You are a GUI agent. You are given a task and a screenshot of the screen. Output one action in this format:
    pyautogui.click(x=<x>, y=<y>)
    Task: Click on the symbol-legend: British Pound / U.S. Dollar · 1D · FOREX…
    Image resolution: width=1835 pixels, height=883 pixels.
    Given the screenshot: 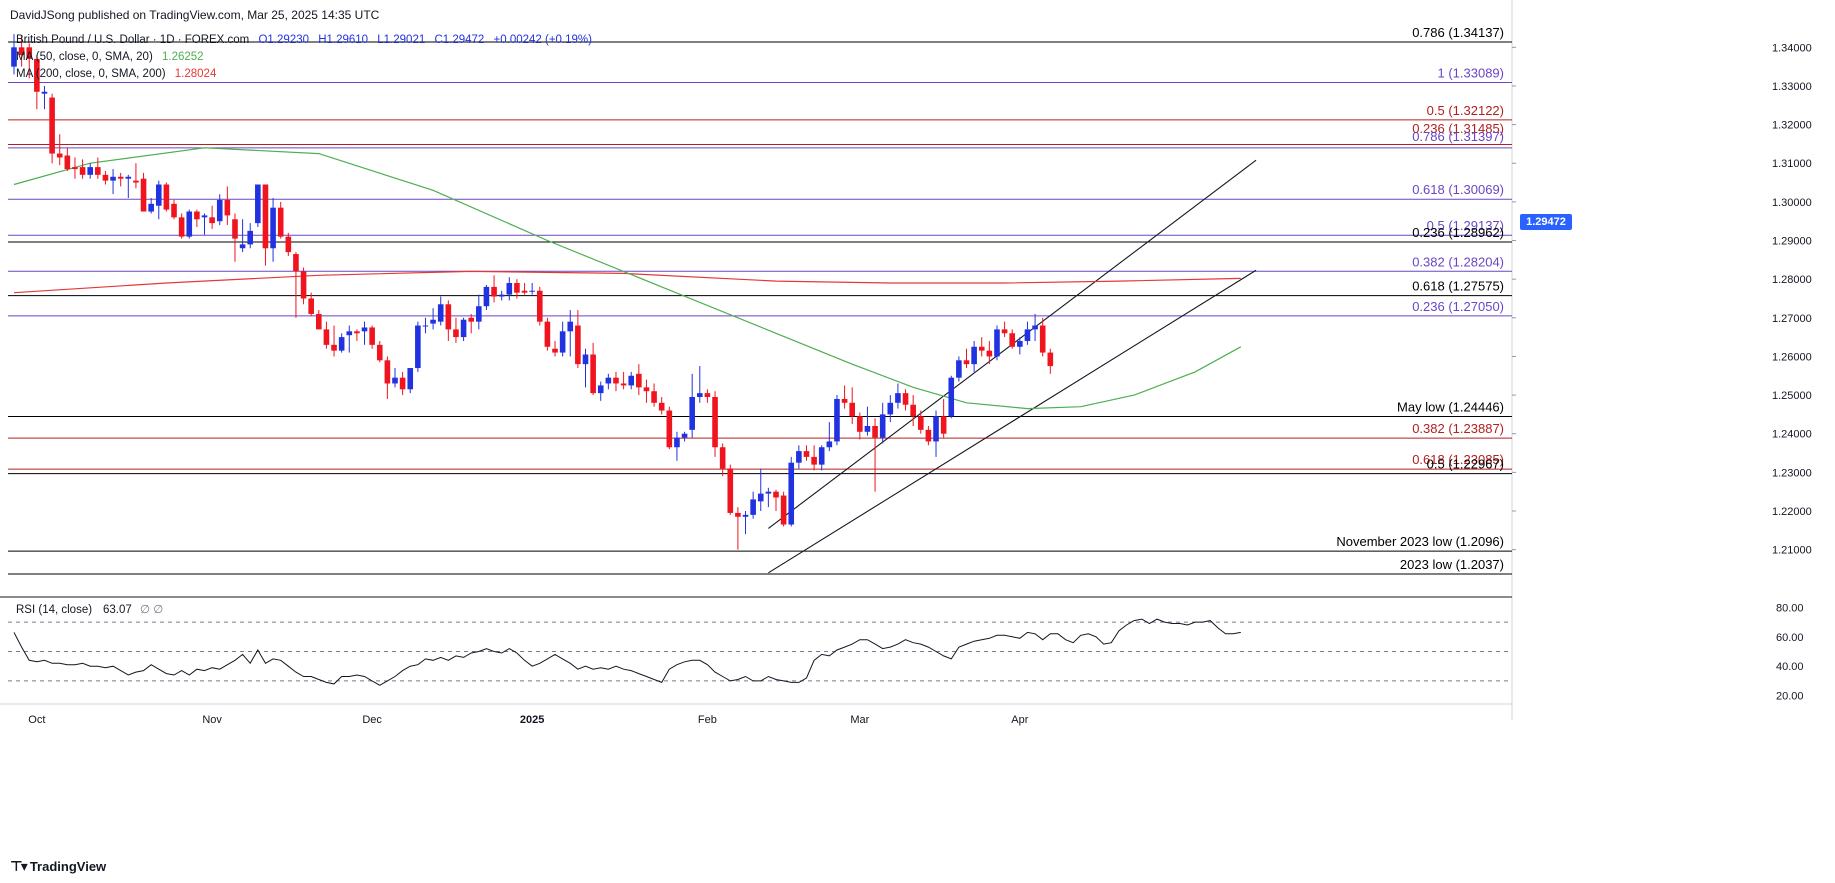 What is the action you would take?
    pyautogui.click(x=307, y=40)
    